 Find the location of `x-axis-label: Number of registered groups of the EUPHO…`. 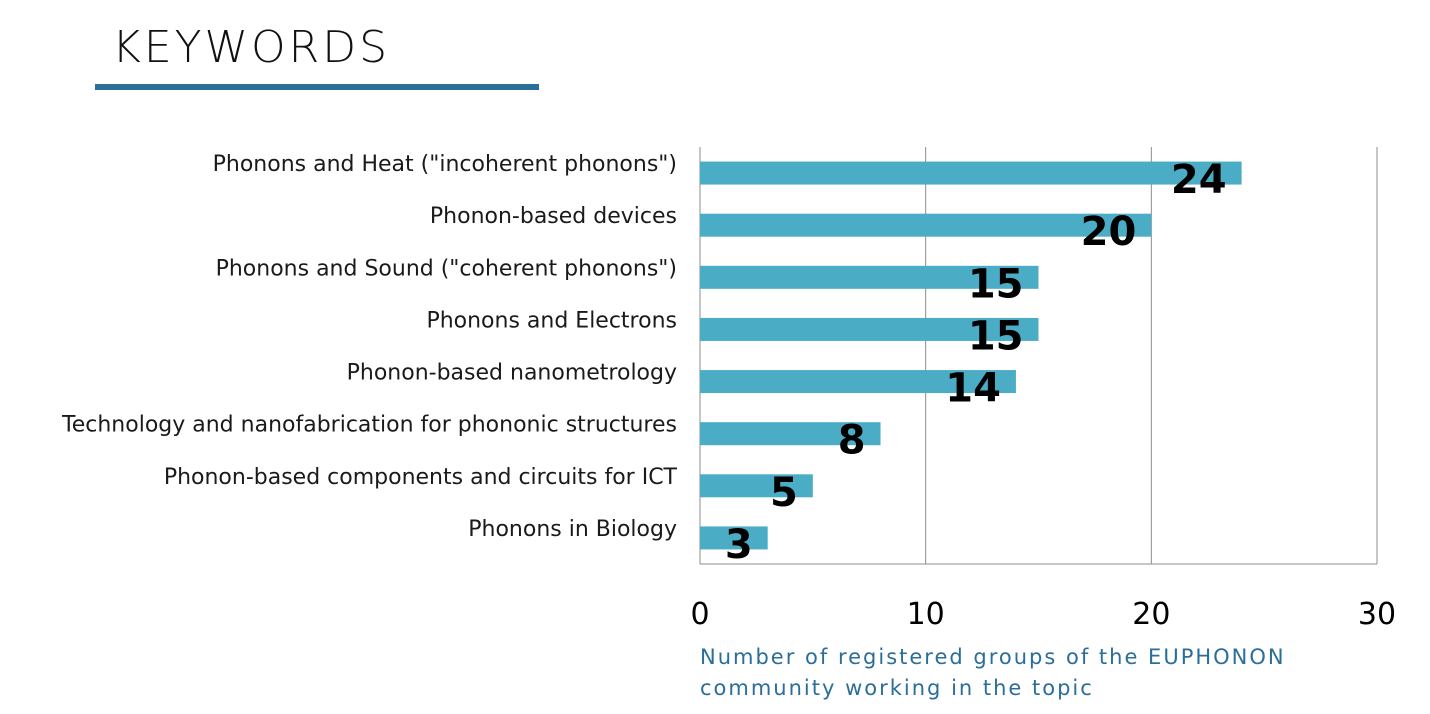

x-axis-label: Number of registered groups of the EUPHO… is located at coordinates (1020, 673).